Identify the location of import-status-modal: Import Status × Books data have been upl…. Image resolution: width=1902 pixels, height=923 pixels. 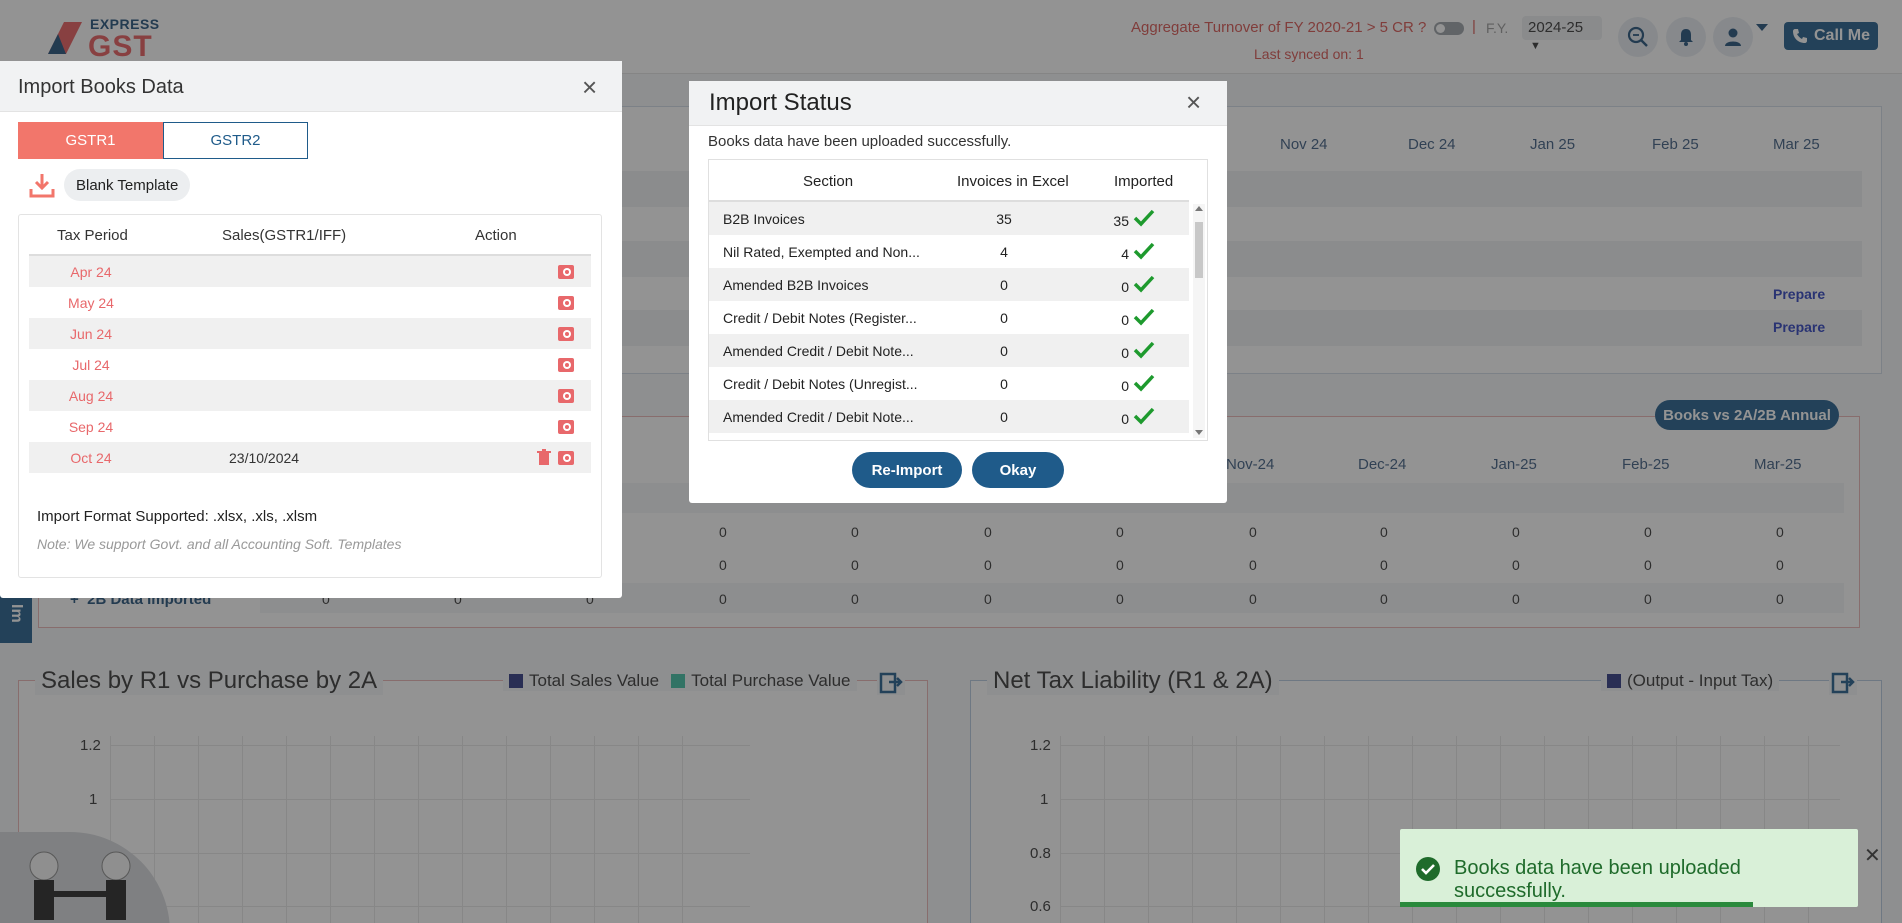
(958, 292).